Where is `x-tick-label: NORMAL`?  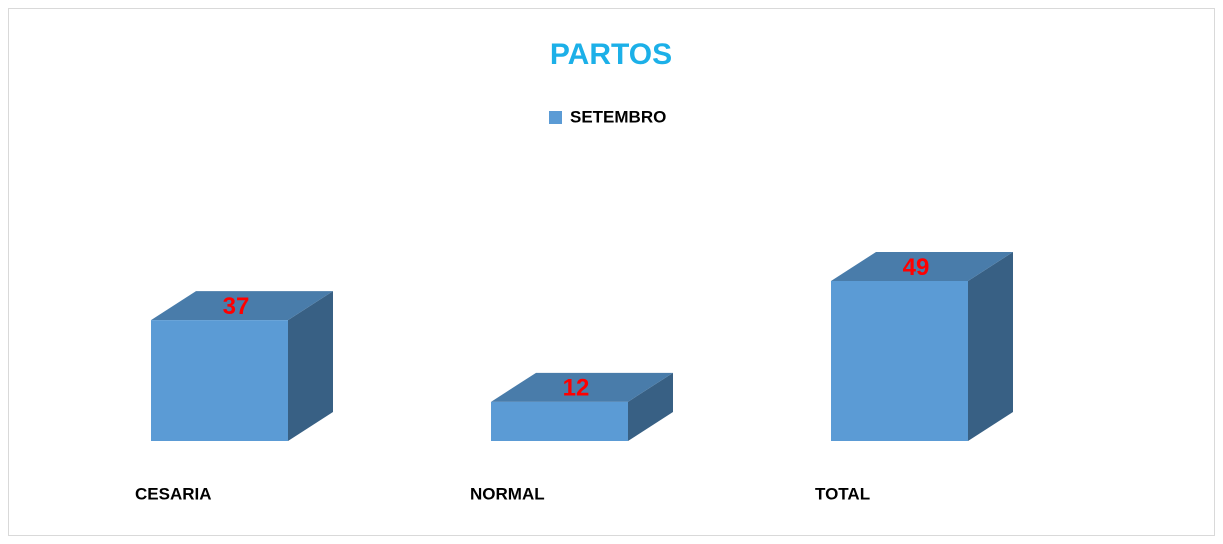
x-tick-label: NORMAL is located at coordinates (507, 493).